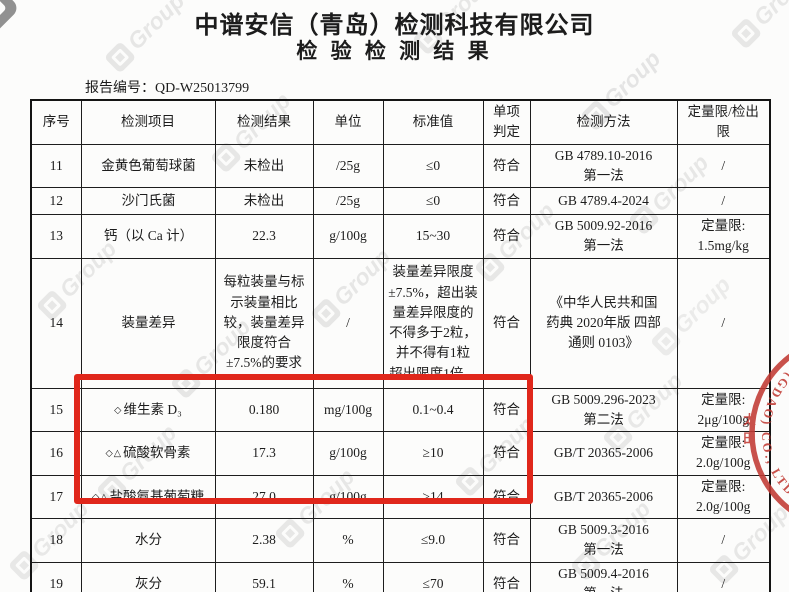  What do you see at coordinates (433, 122) in the screenshot?
I see `column-header: 标准值` at bounding box center [433, 122].